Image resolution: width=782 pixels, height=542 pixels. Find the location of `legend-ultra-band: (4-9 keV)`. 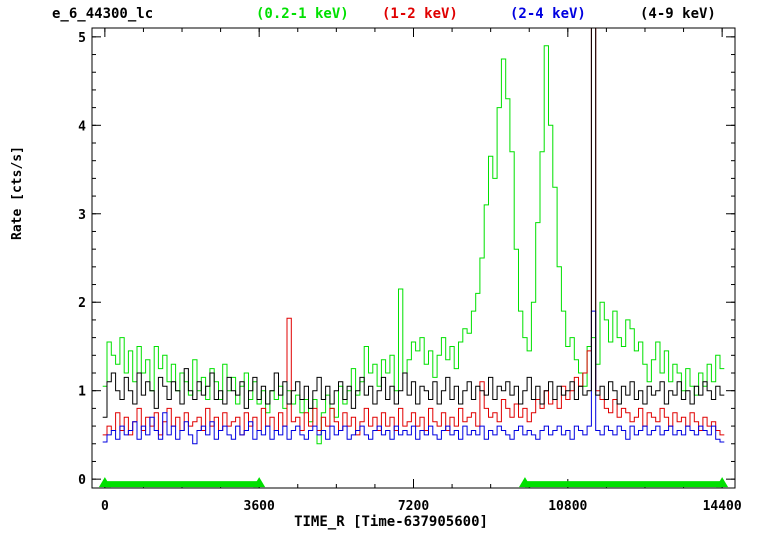

legend-ultra-band: (4-9 keV) is located at coordinates (678, 14).